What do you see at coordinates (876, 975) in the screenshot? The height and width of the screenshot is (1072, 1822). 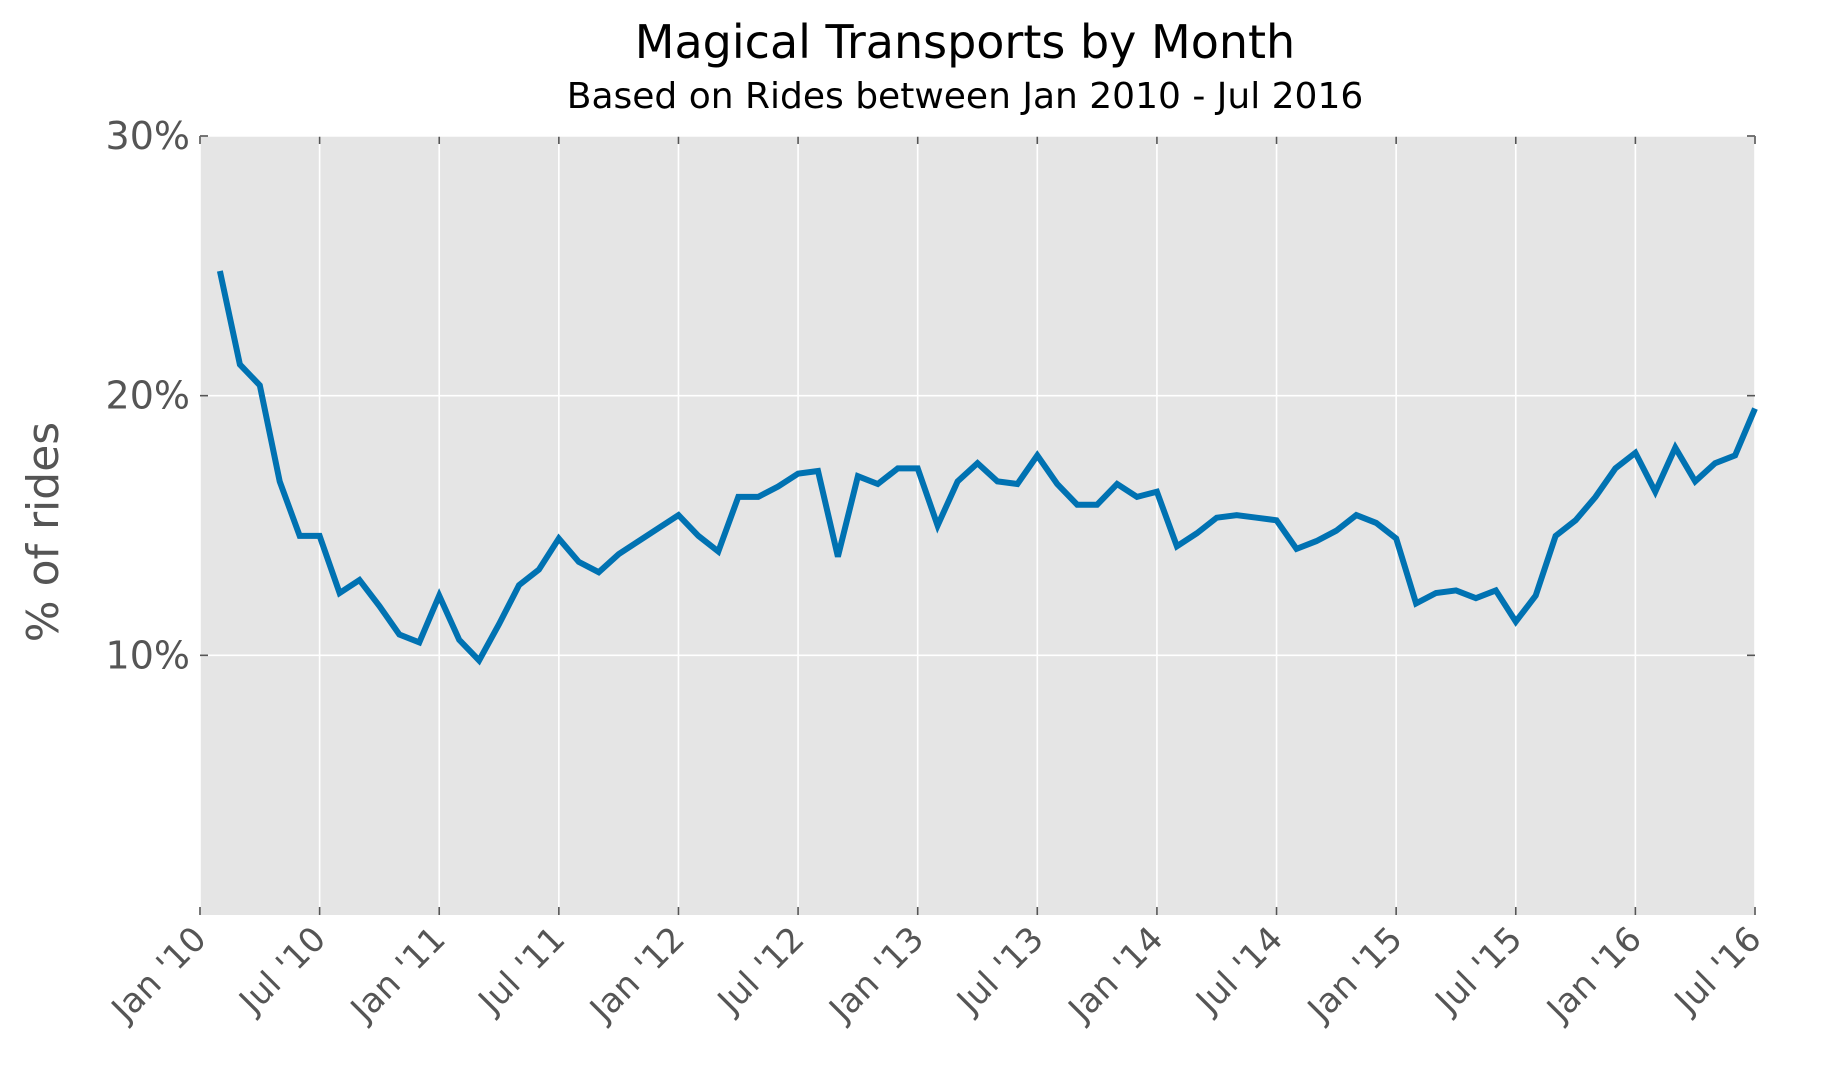 I see `x-tick-label: Jan '13` at bounding box center [876, 975].